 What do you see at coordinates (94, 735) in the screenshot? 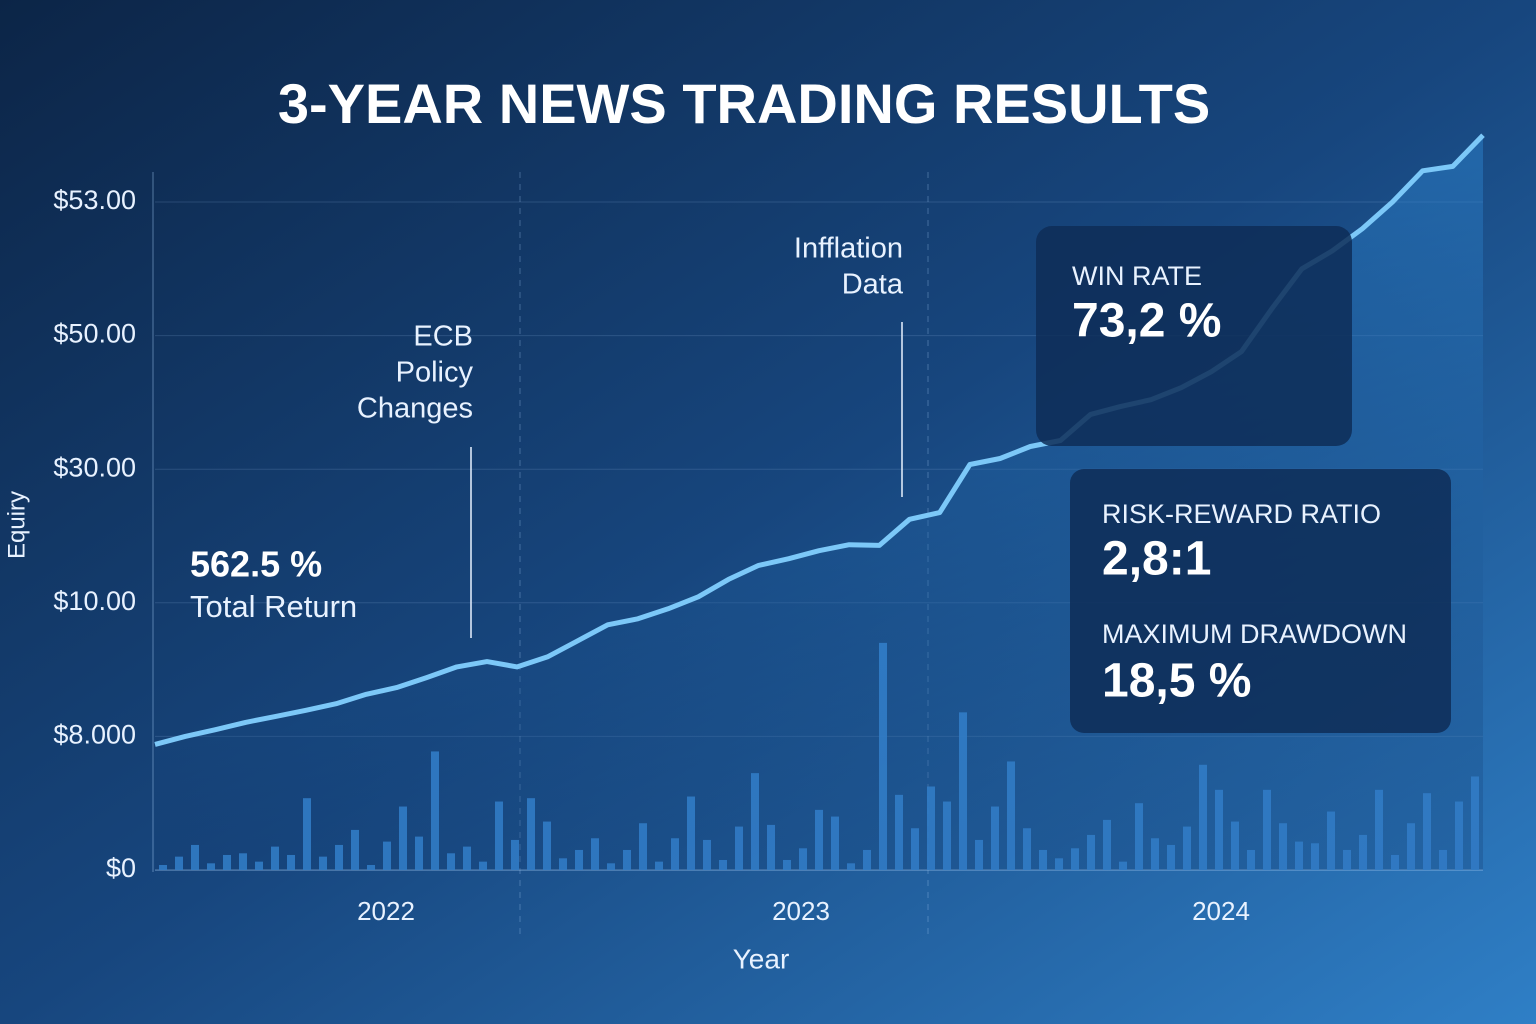
I see `y-tick-label: $8.000` at bounding box center [94, 735].